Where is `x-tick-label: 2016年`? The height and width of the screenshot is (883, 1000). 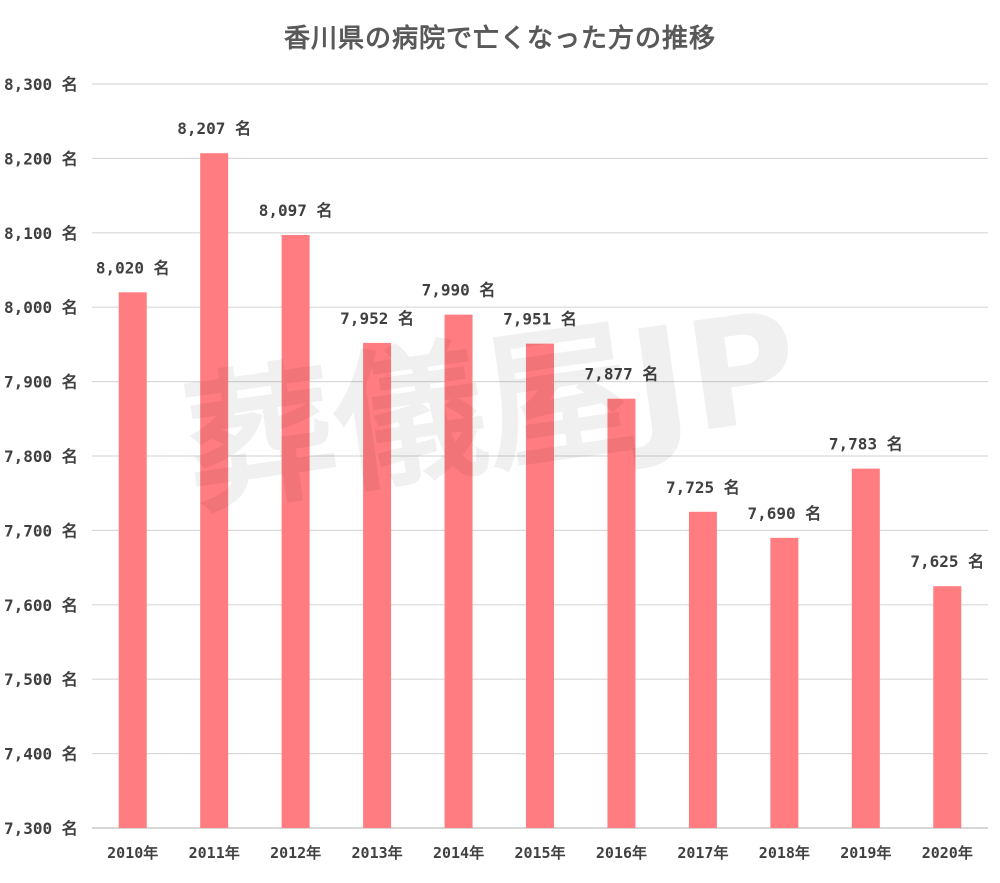
x-tick-label: 2016年 is located at coordinates (621, 853).